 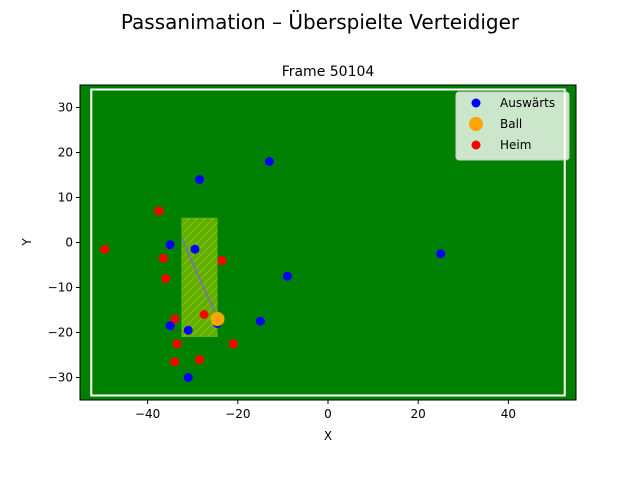 What do you see at coordinates (476, 103) in the screenshot?
I see `legend-marker-away` at bounding box center [476, 103].